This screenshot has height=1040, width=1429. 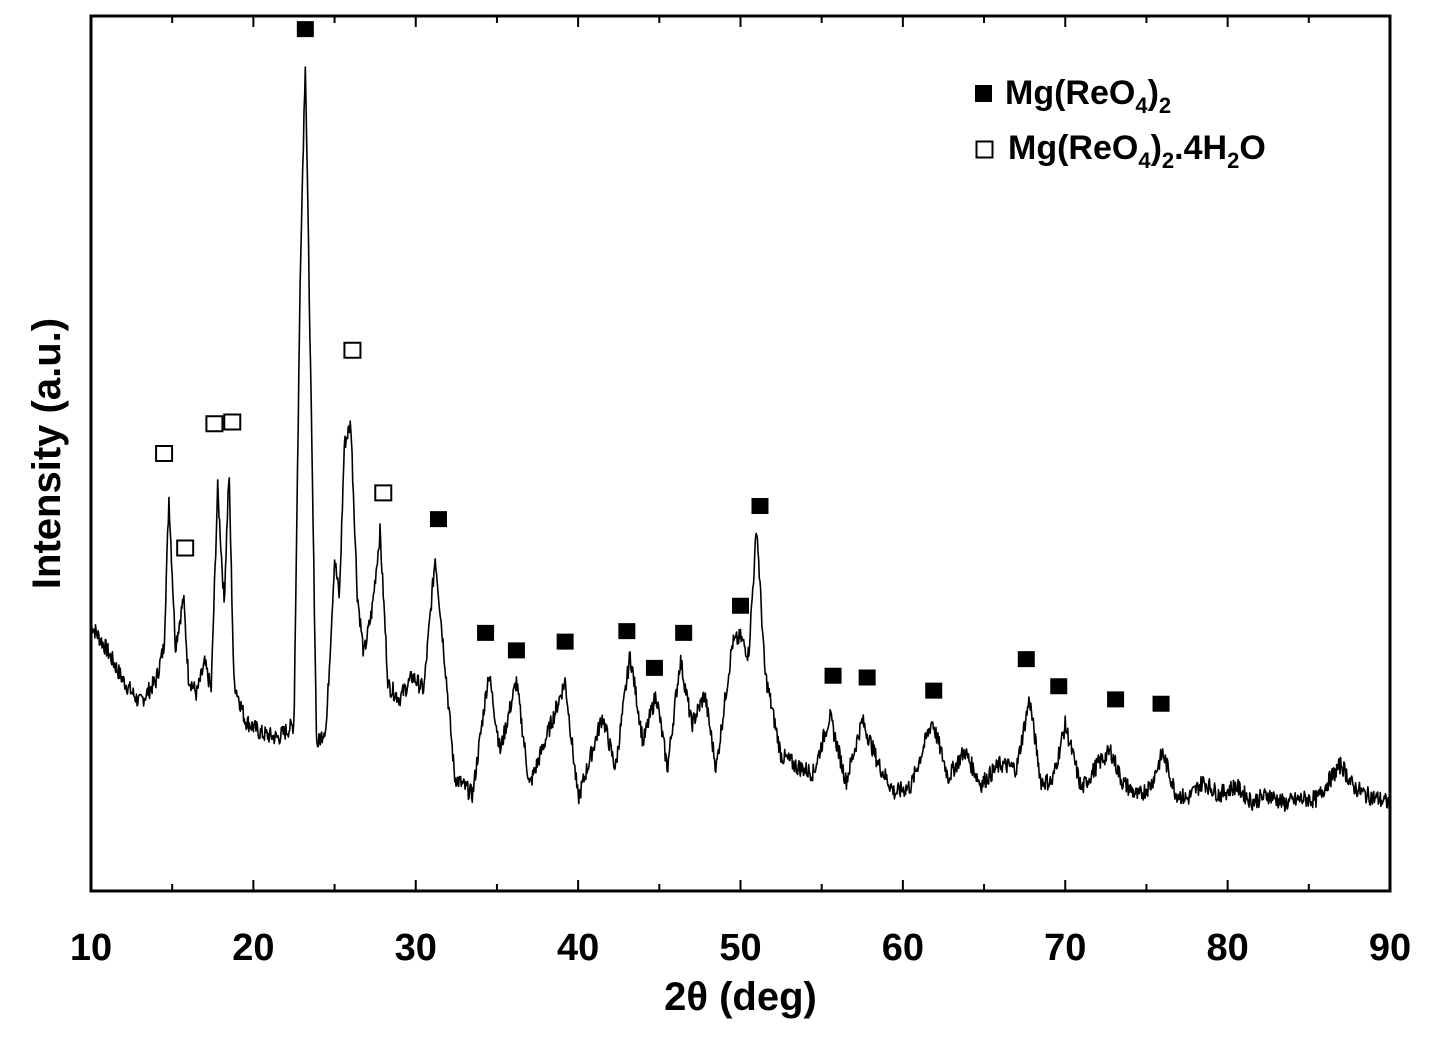 I want to click on legend-label-mg-reo4-2: Mg(ReO4)2, so click(x=1088, y=96).